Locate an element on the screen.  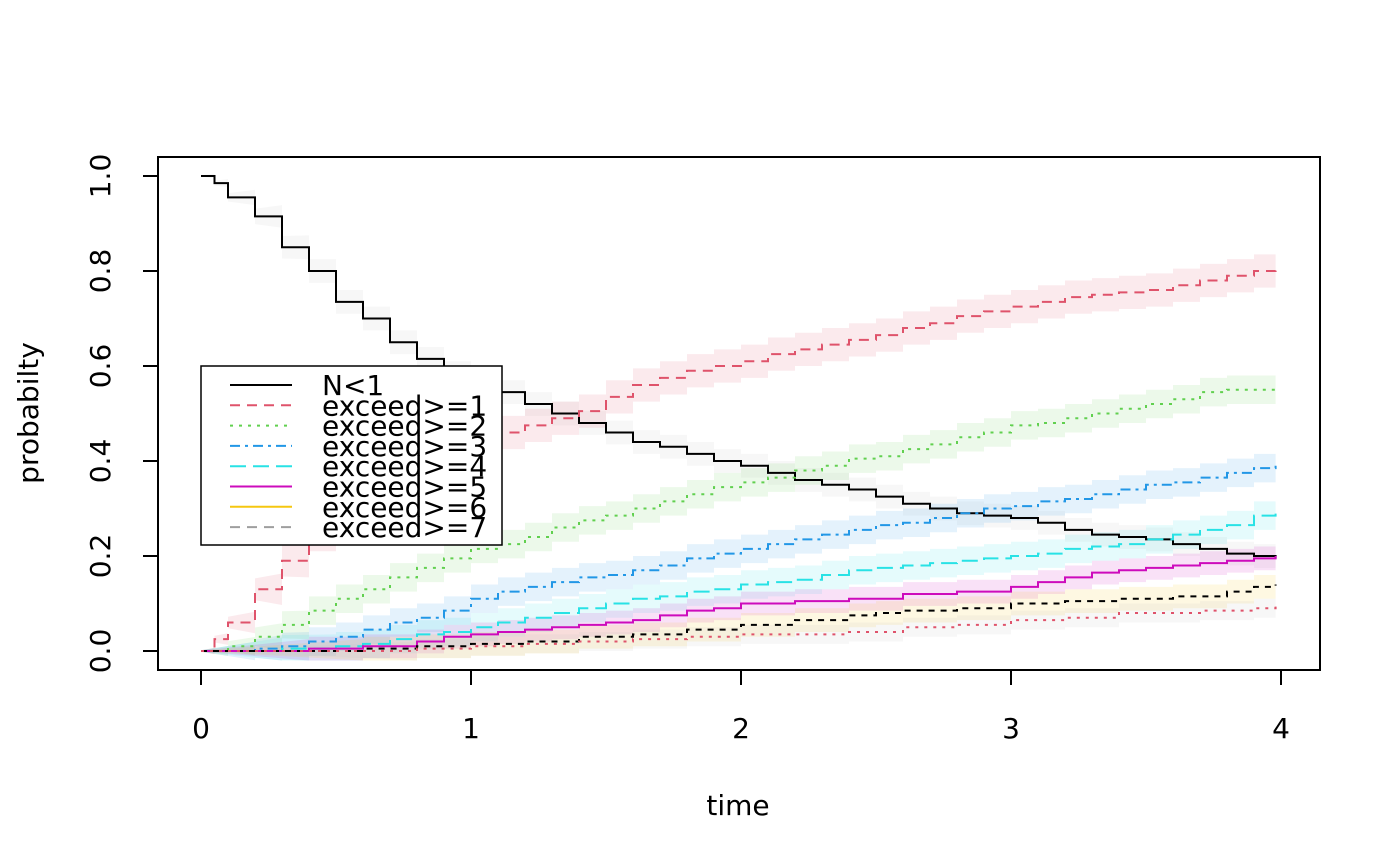
x-tick-label: 3 is located at coordinates (1011, 728).